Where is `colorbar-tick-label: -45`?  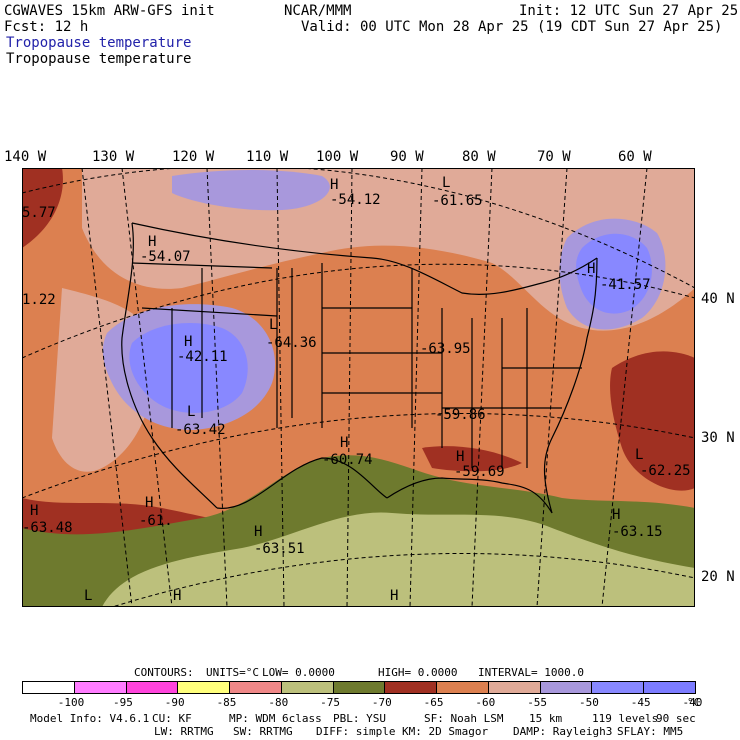
colorbar-tick-label: -45 is located at coordinates (640, 702).